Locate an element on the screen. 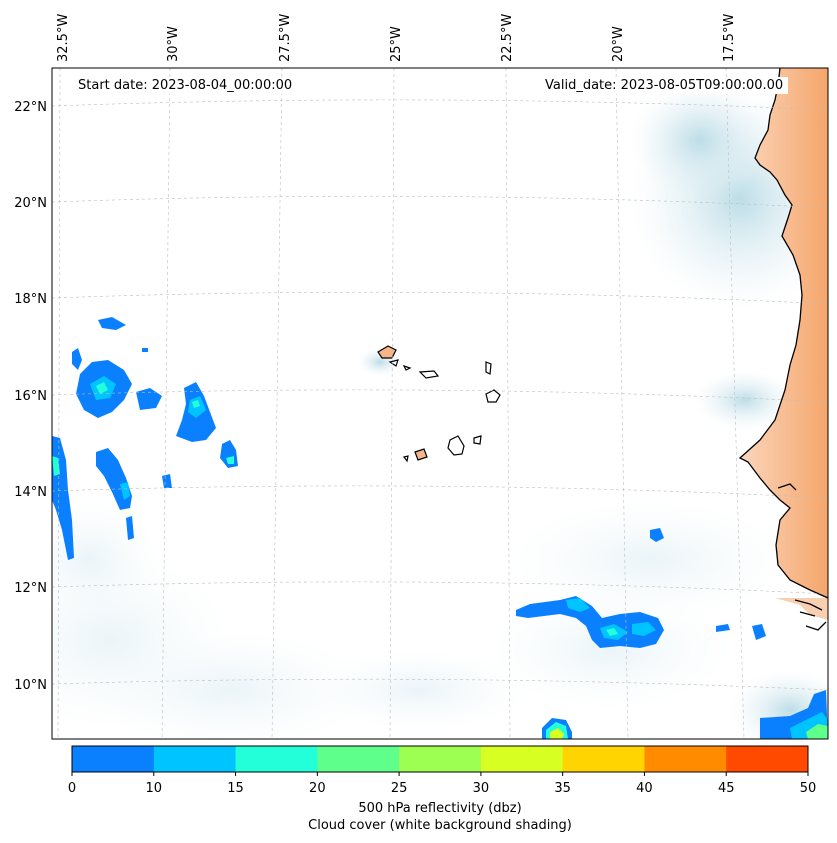 The image size is (837, 843). lon-label: 17.5°W is located at coordinates (729, 38).